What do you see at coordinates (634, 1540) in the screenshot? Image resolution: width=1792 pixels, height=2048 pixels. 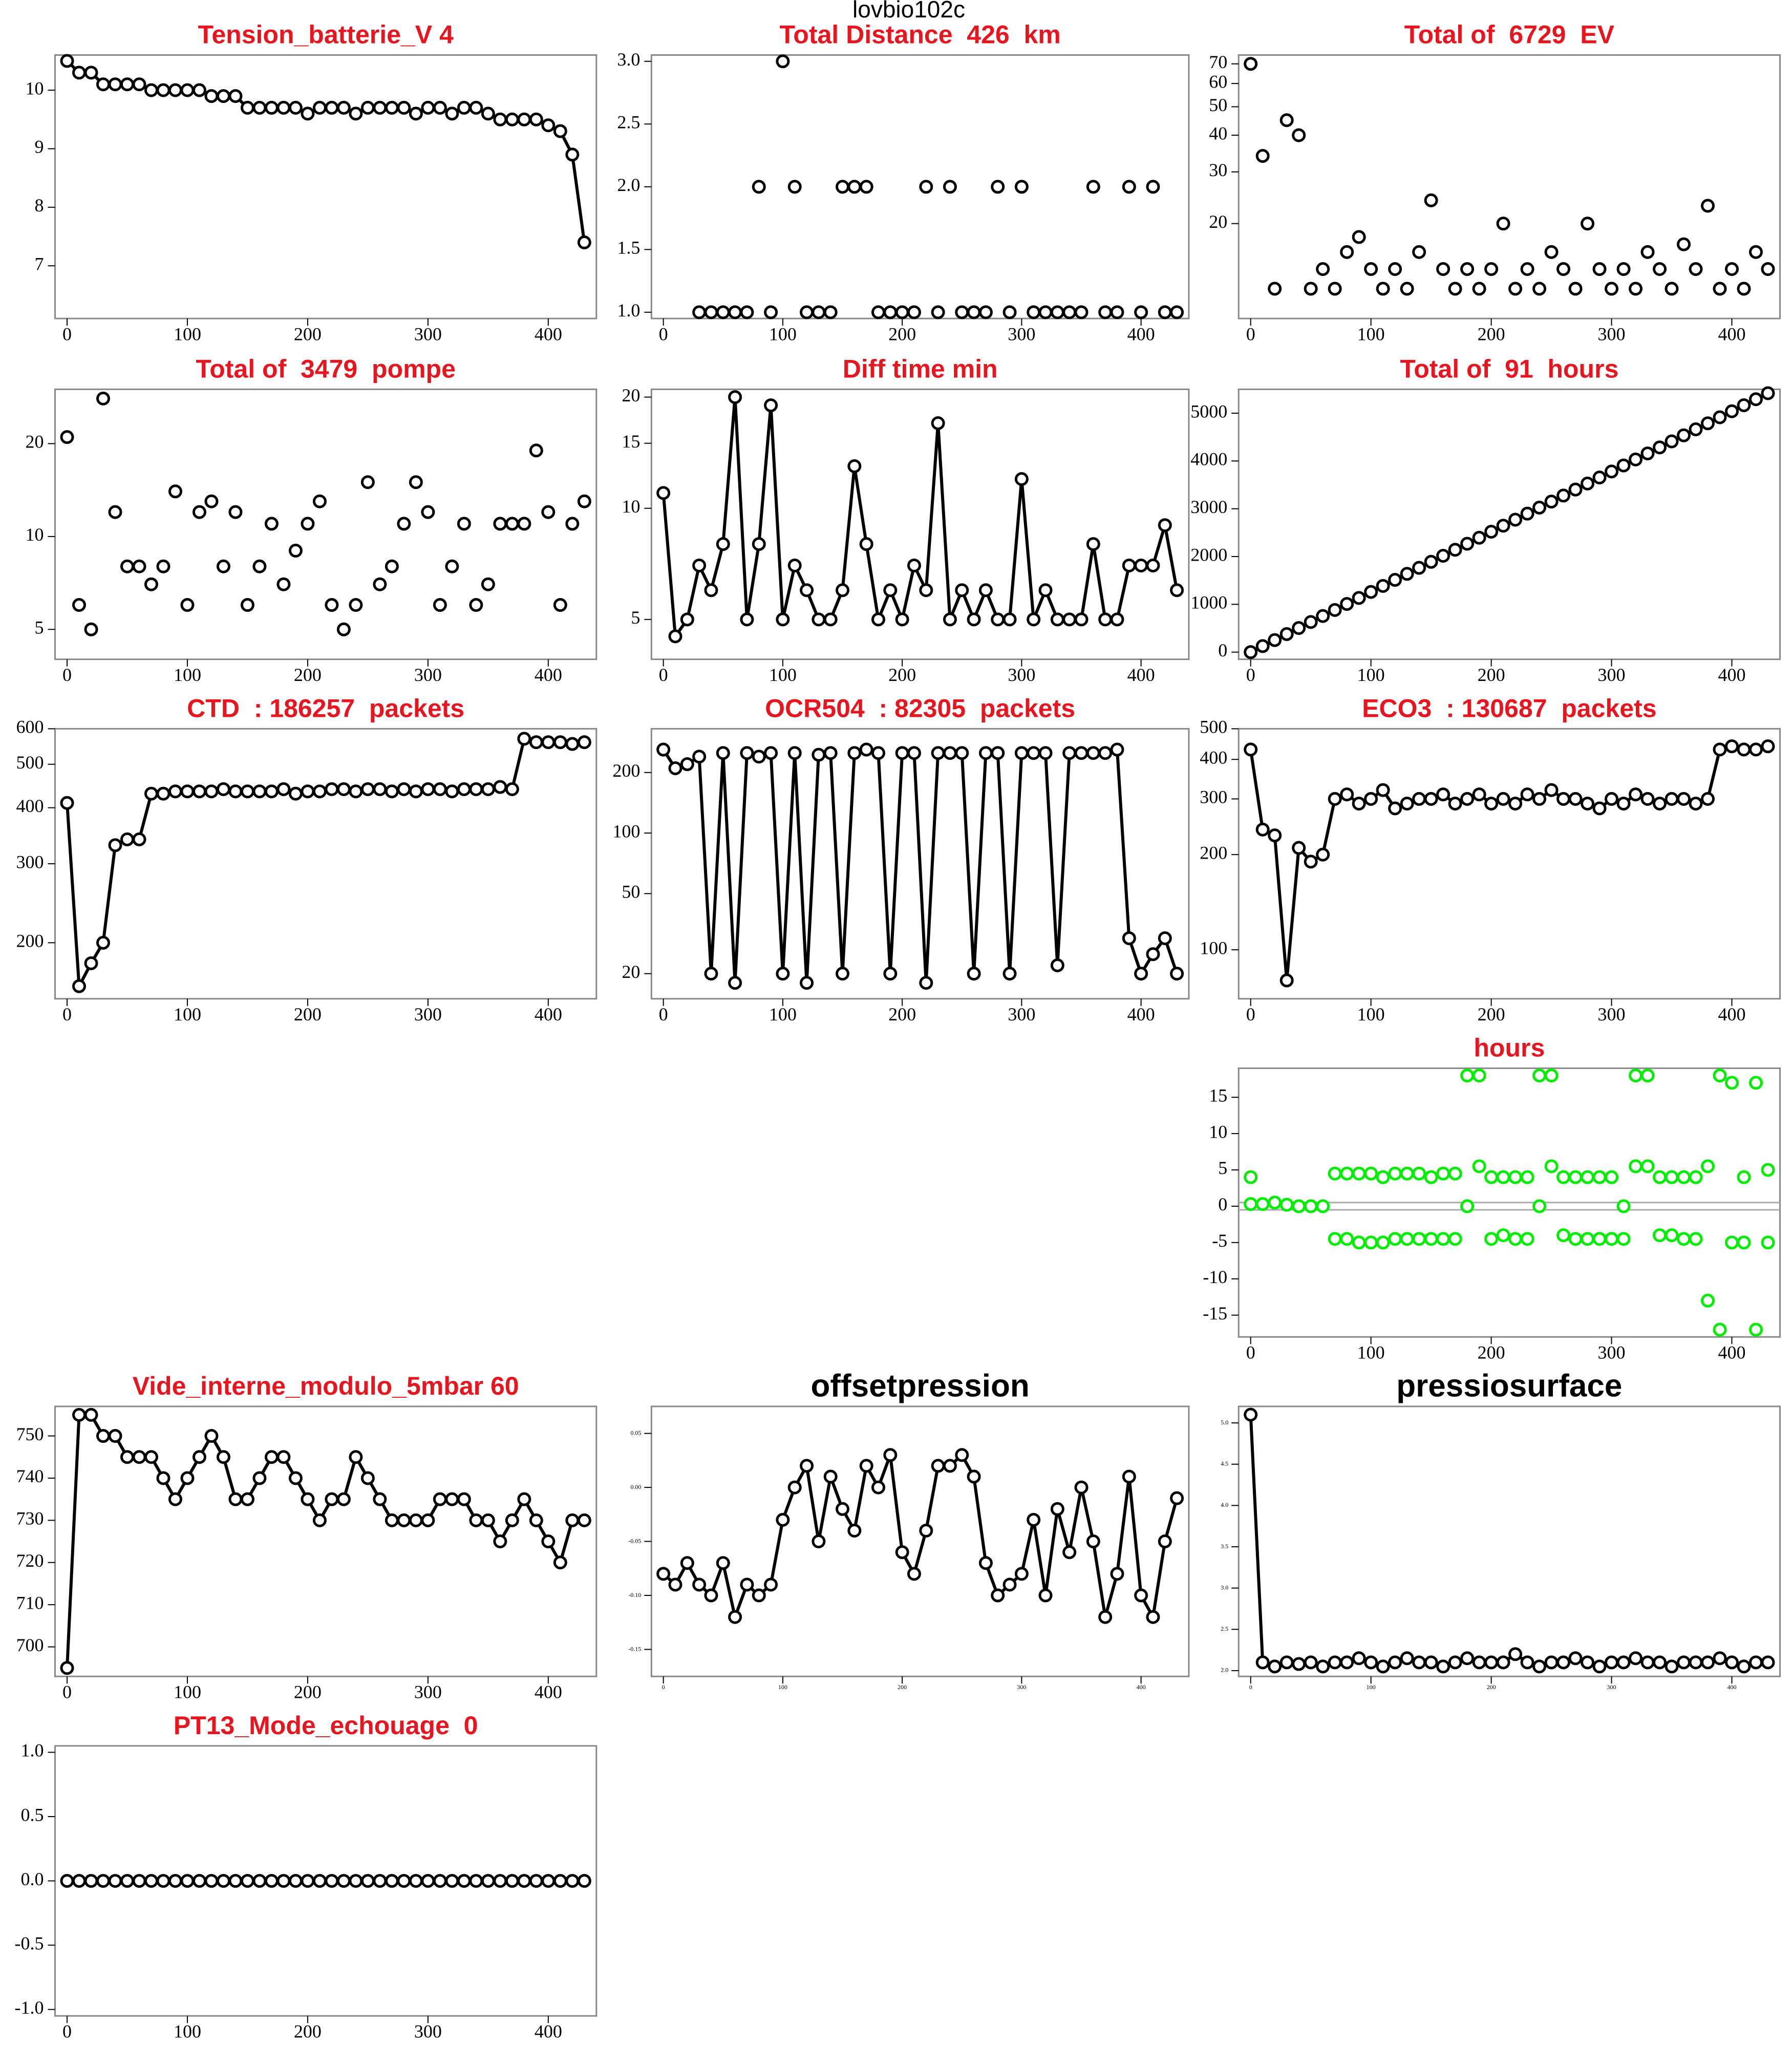 I see `y-tick-label: -0.05` at bounding box center [634, 1540].